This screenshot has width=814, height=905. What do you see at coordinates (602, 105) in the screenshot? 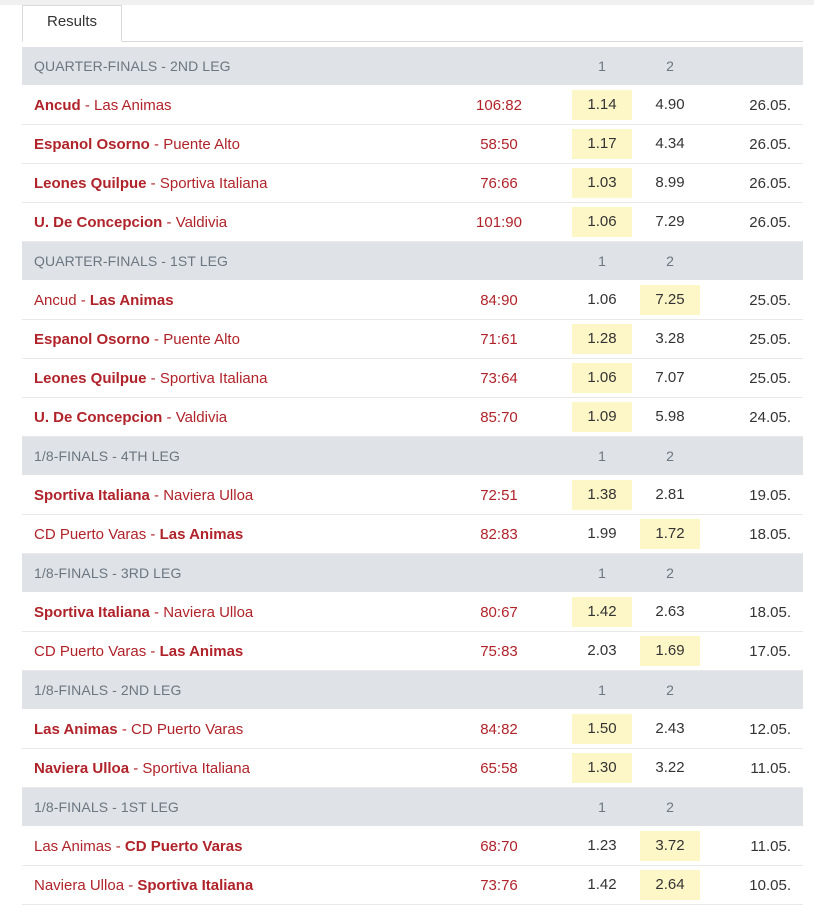
I see `odds-home: 1.14` at bounding box center [602, 105].